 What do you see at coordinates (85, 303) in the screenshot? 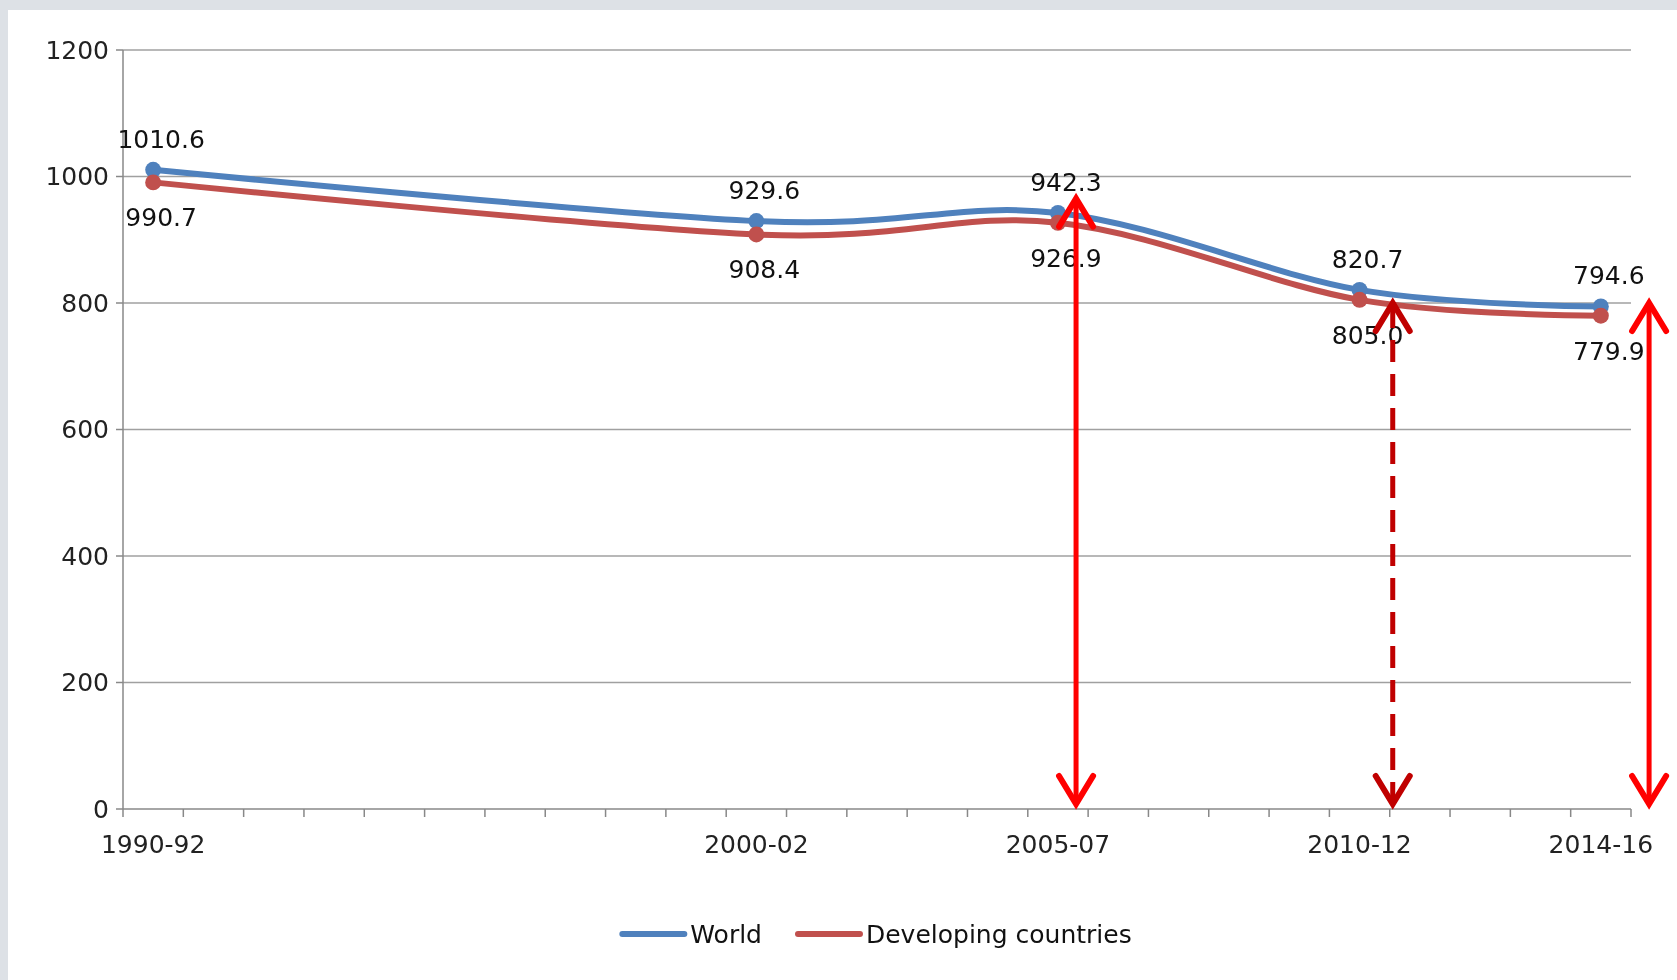
I see `y-tick-label: 800` at bounding box center [85, 303].